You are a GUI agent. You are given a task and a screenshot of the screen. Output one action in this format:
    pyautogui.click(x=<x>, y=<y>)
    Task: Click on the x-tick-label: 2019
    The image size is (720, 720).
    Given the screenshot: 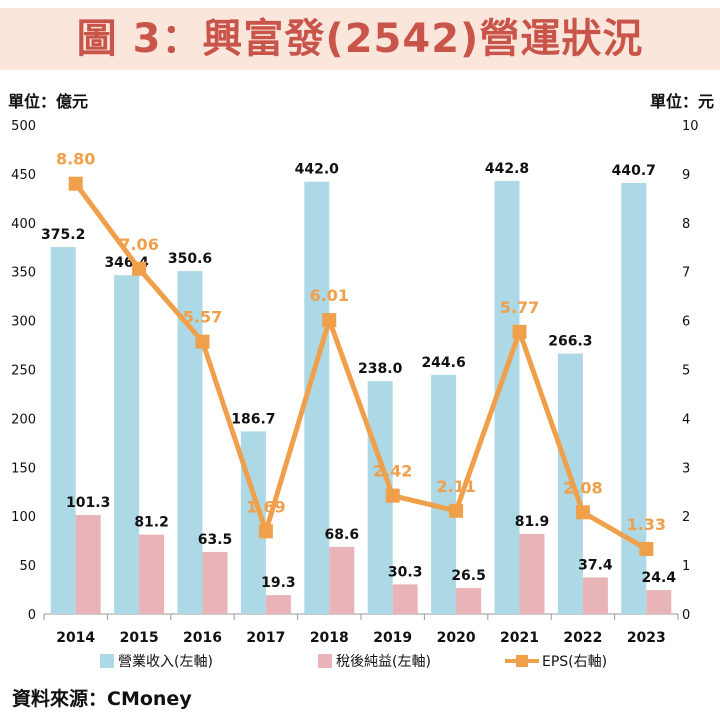 What is the action you would take?
    pyautogui.click(x=392, y=638)
    